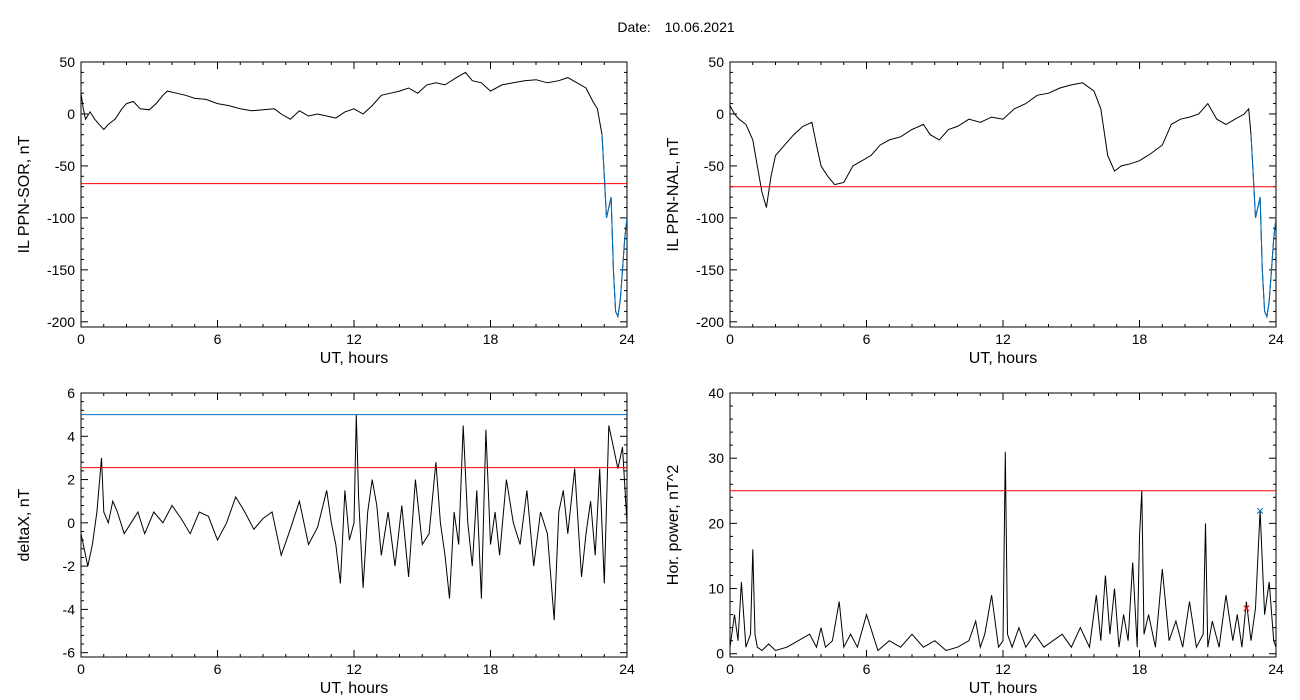  Describe the element at coordinates (716, 589) in the screenshot. I see `y-tick-label: 10` at that location.